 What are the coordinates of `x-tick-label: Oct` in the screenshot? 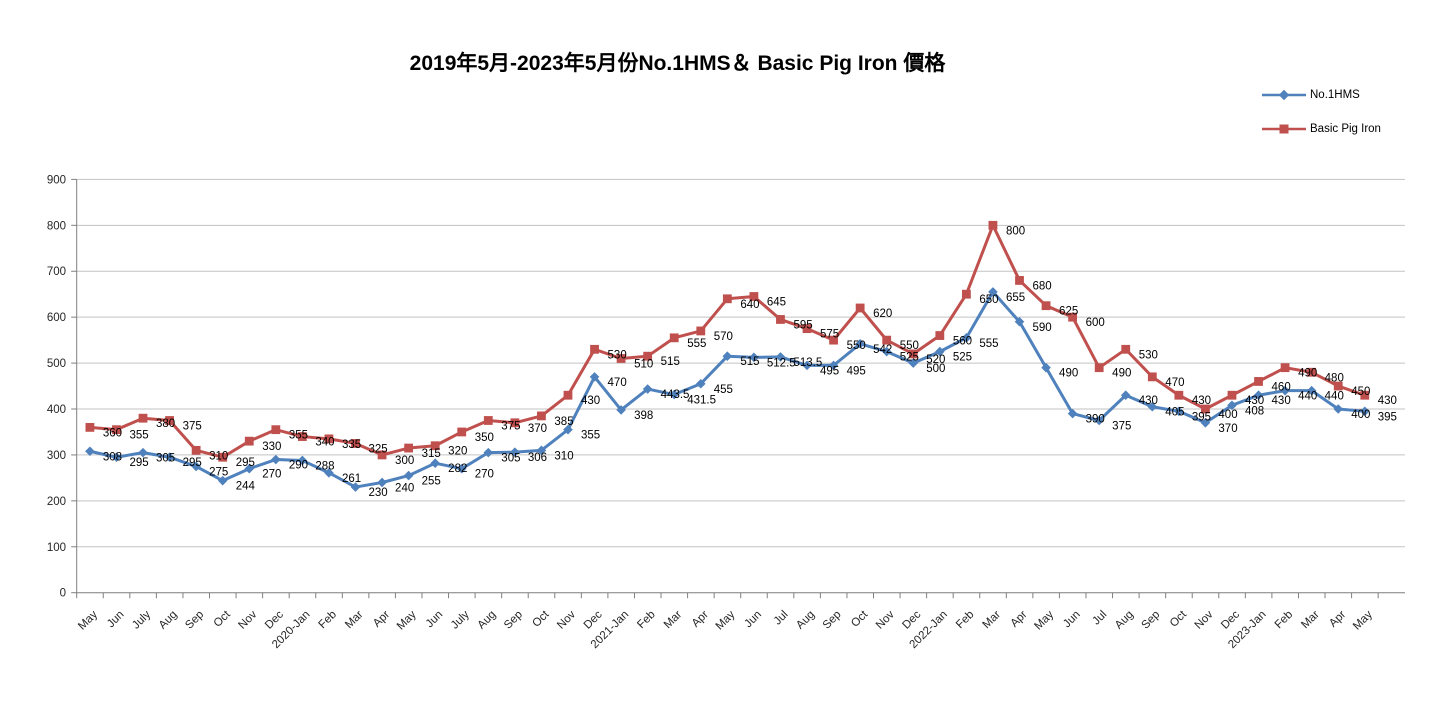 It's located at (541, 619).